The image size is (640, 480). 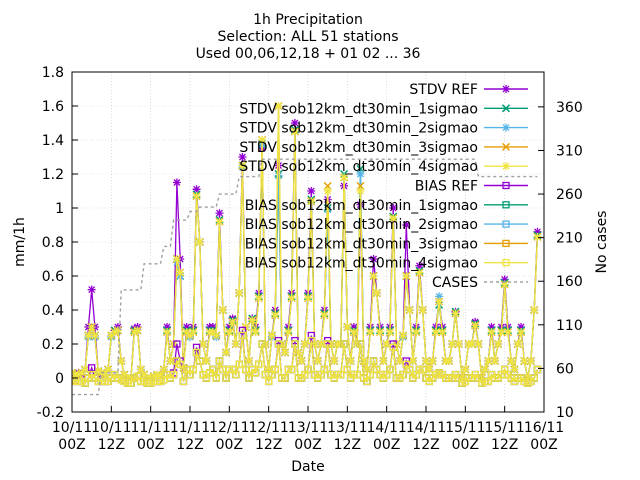 What do you see at coordinates (560, 260) in the screenshot?
I see `y2-axis-ticks: 10 60 110 160 210 260 310 360` at bounding box center [560, 260].